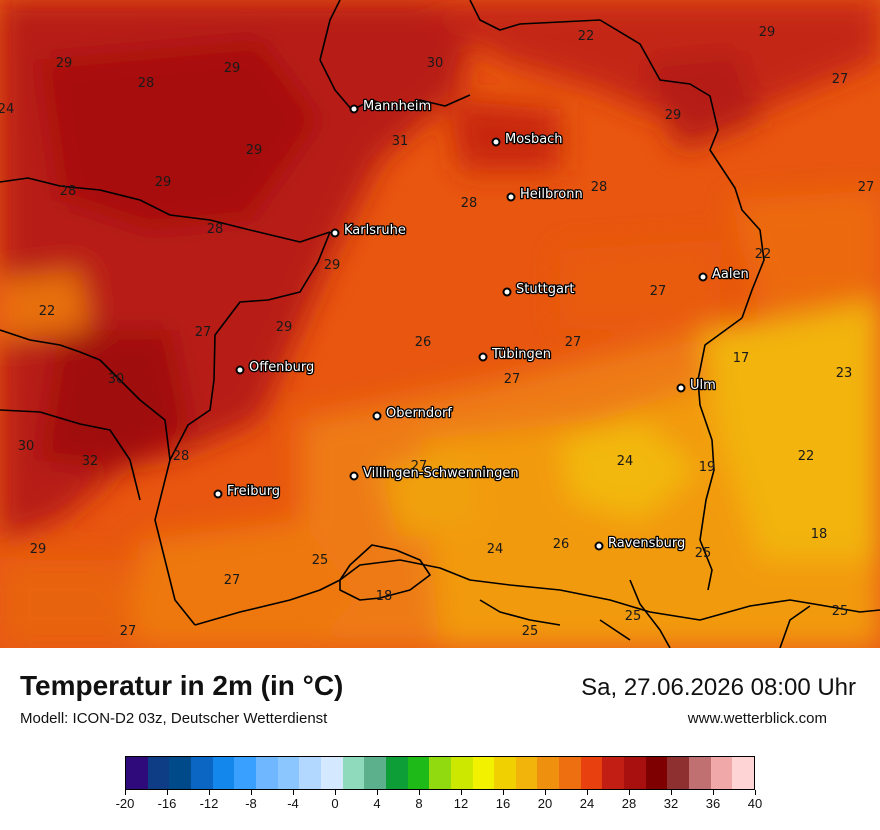 The image size is (880, 830). What do you see at coordinates (503, 803) in the screenshot?
I see `scale-tick-label: 16` at bounding box center [503, 803].